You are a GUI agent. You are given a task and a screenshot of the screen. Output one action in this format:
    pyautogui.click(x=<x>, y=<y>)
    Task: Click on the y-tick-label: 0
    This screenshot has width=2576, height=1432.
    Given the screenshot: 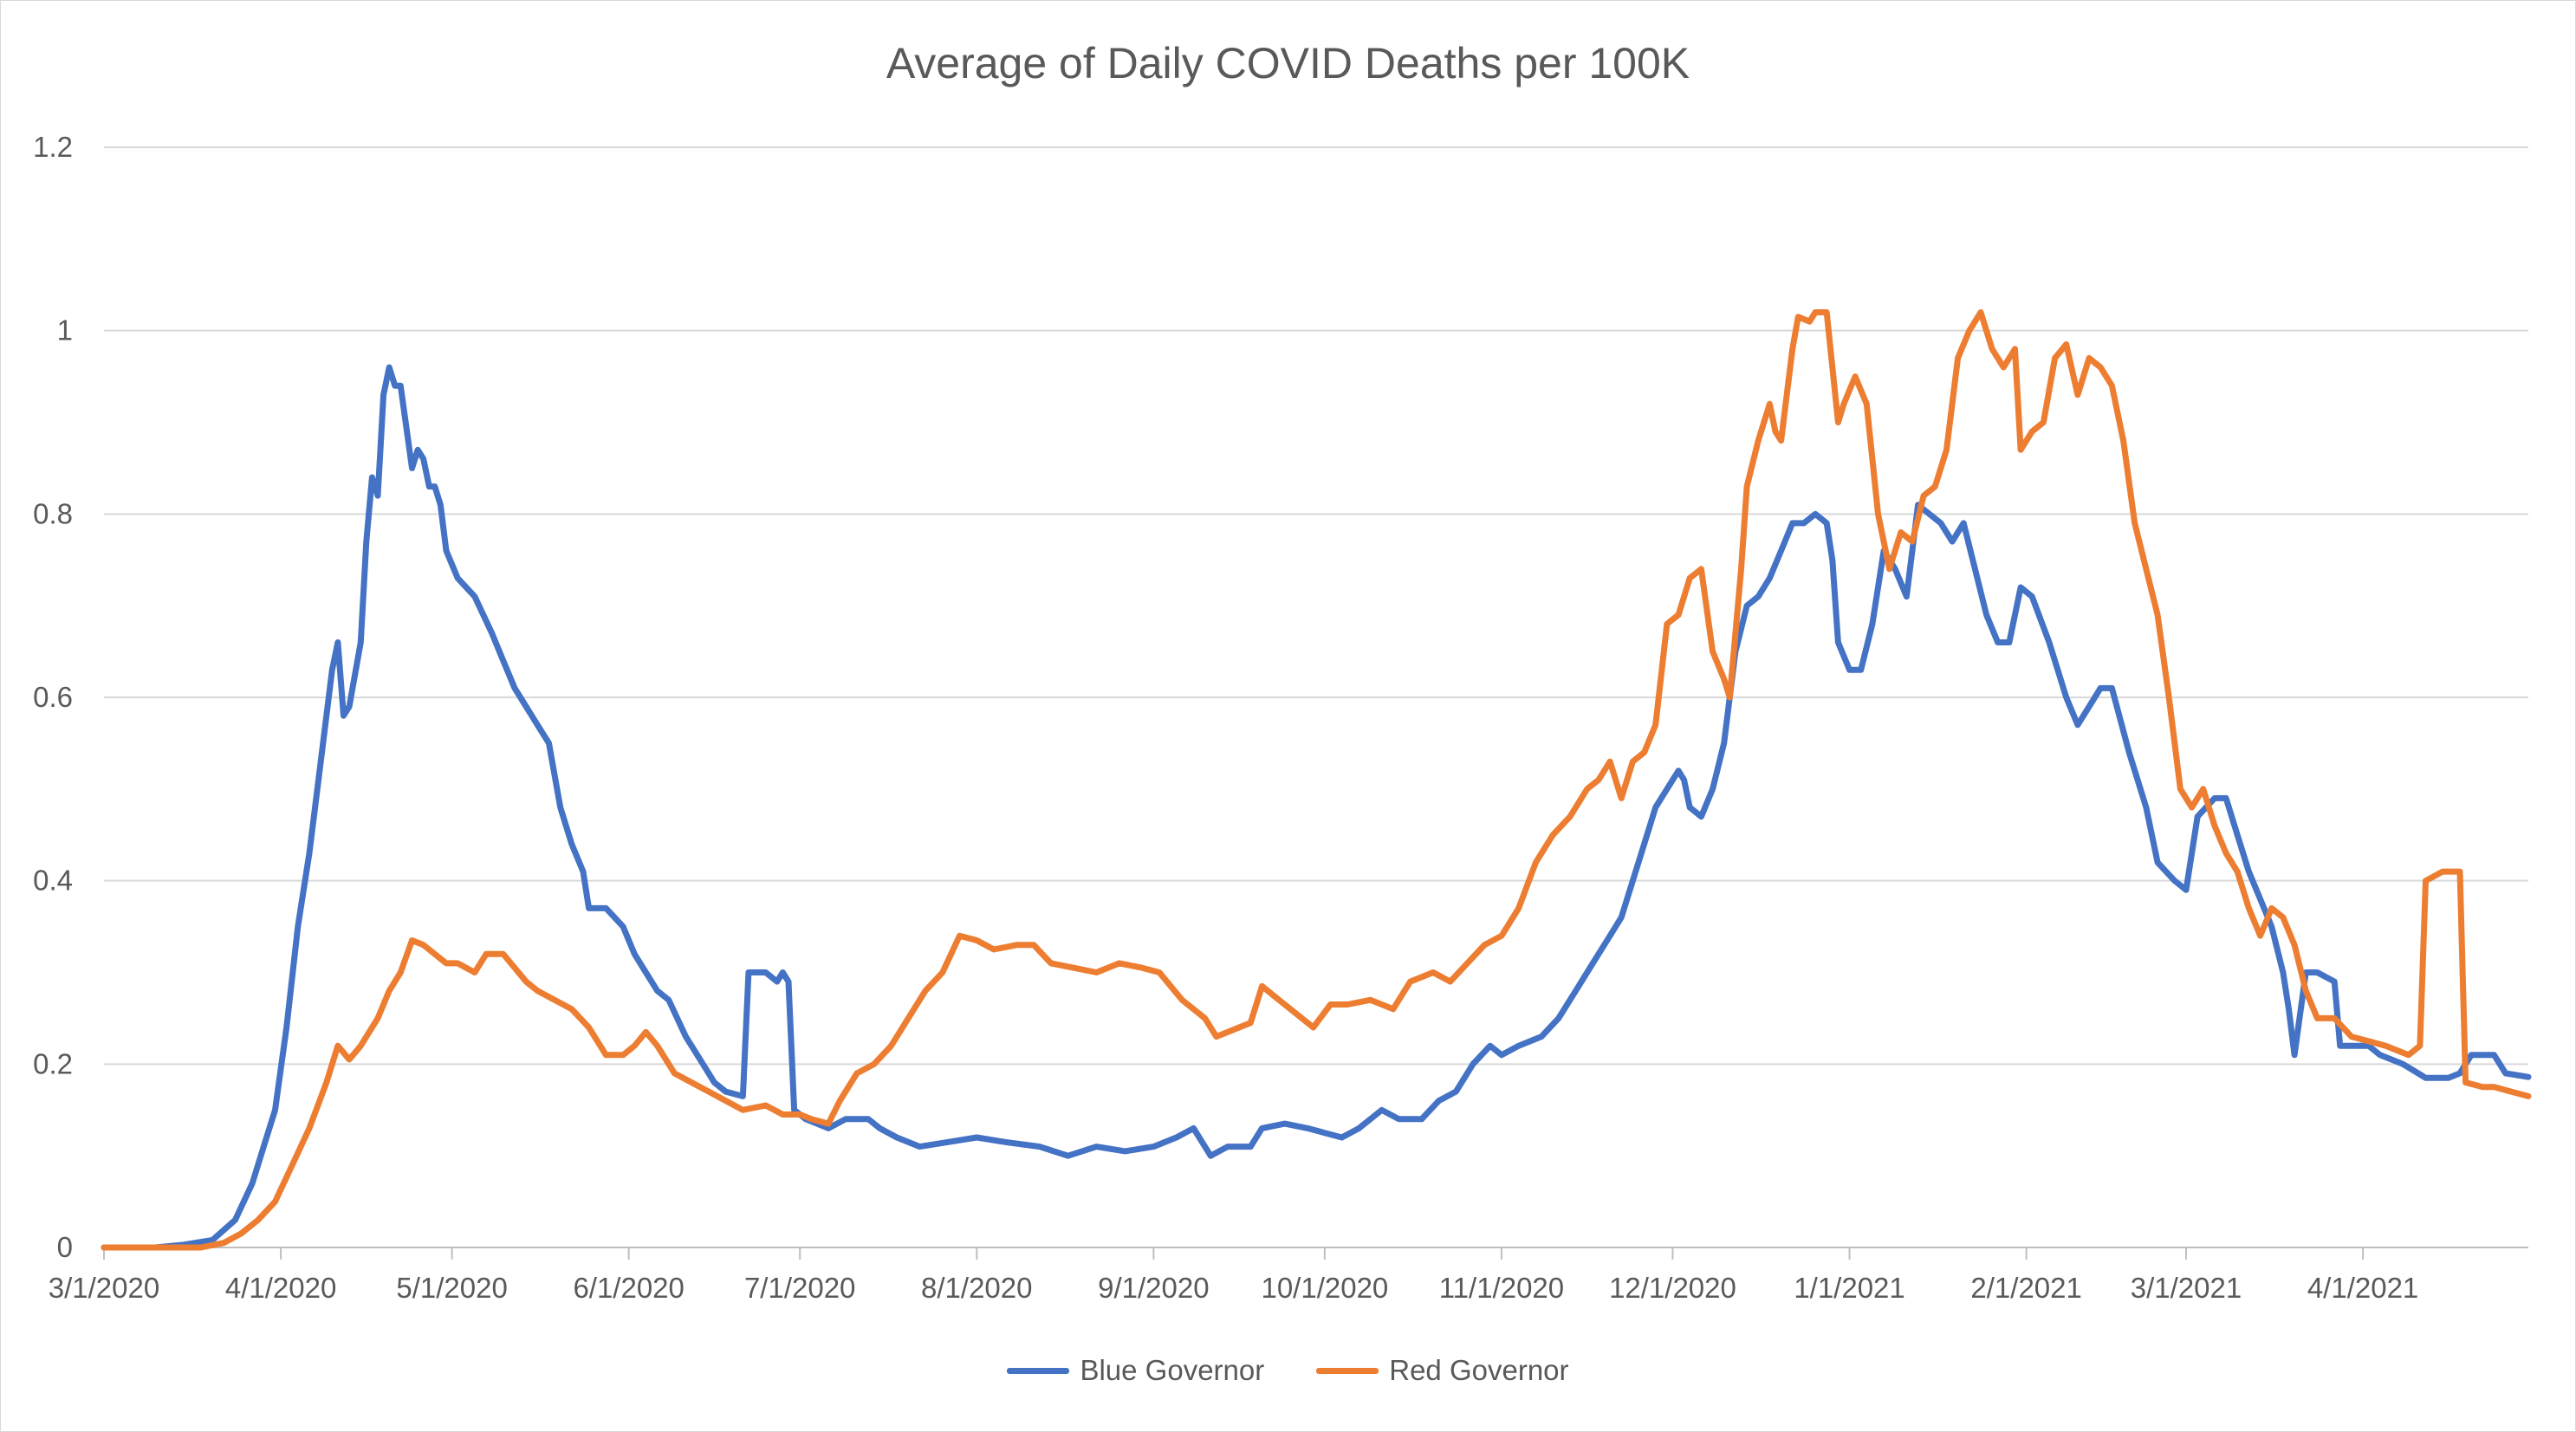 What is the action you would take?
    pyautogui.click(x=65, y=1247)
    